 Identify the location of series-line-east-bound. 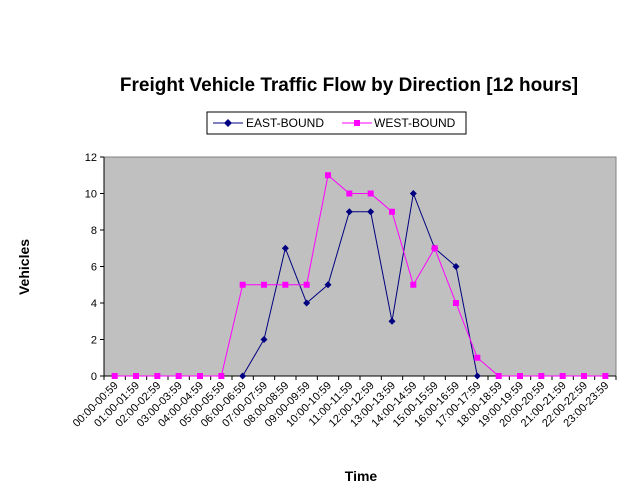
(360, 284).